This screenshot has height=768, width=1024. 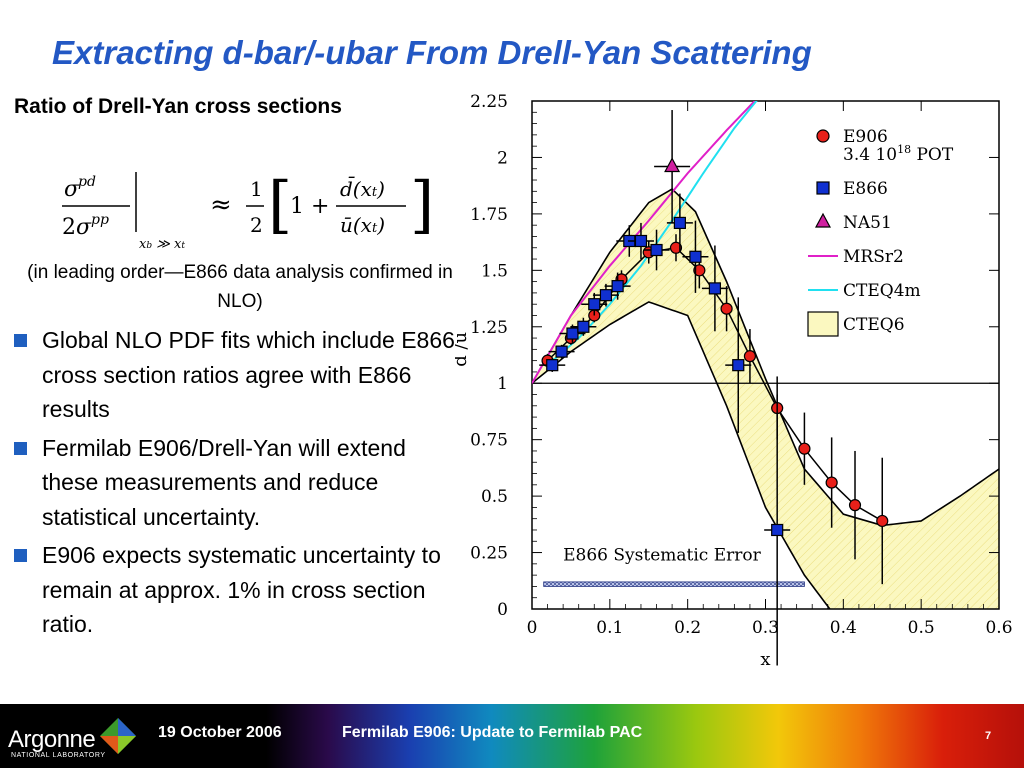 I want to click on cteq6-lower-curve, so click(x=681, y=455).